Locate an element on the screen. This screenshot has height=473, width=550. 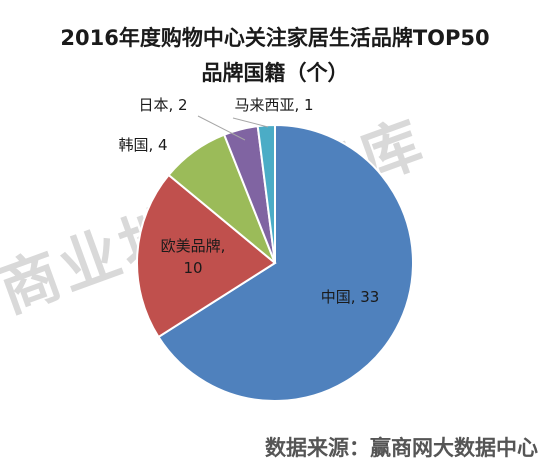
slice-label-0: 中国, 33 is located at coordinates (350, 297).